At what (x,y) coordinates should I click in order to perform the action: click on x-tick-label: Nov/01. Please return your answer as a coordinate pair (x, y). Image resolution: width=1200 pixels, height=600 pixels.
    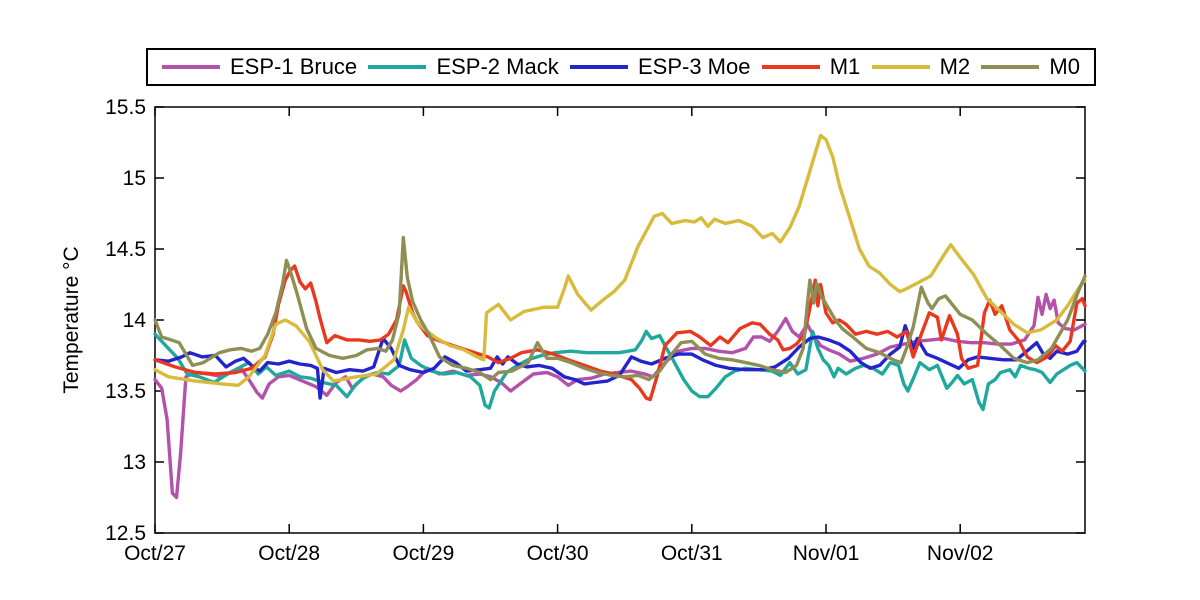
    Looking at the image, I should click on (826, 553).